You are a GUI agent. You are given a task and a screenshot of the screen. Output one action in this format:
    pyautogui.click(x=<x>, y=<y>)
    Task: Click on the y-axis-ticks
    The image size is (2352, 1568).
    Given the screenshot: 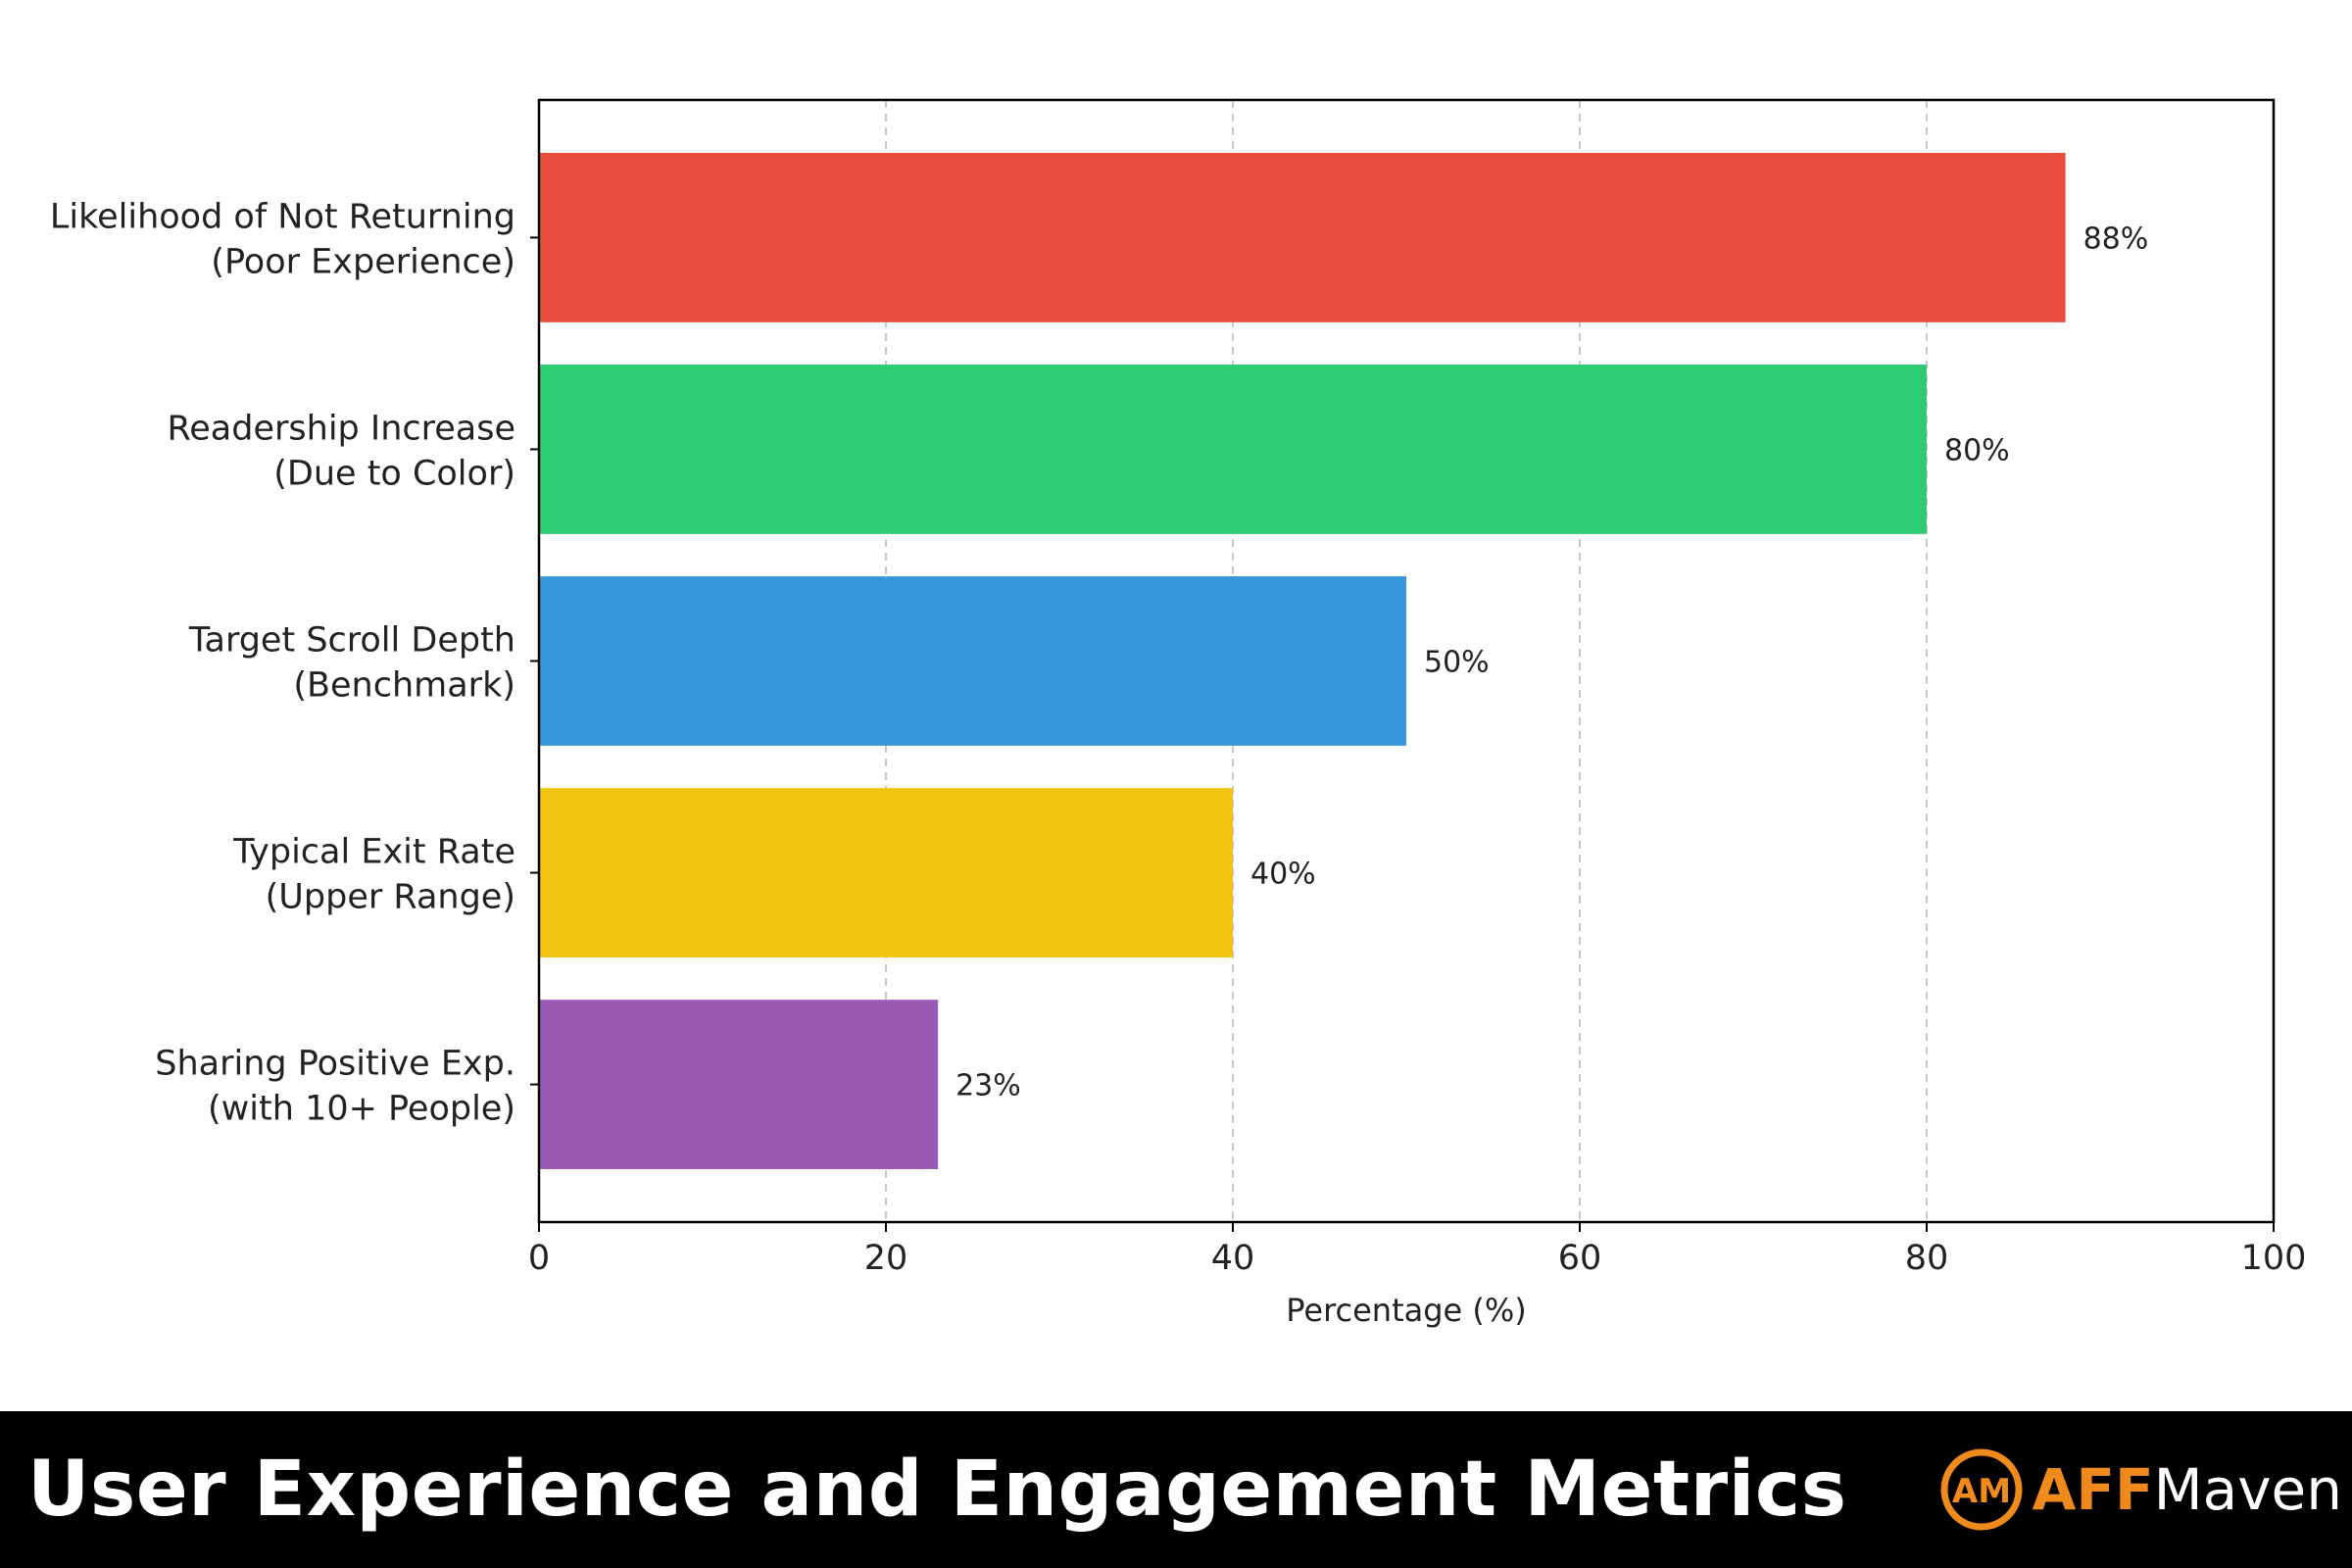 What is the action you would take?
    pyautogui.click(x=534, y=661)
    